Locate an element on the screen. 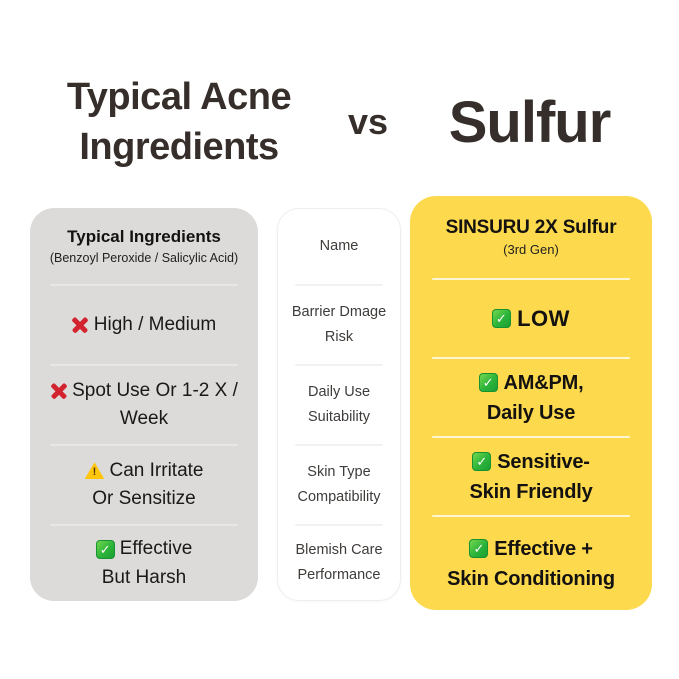 The image size is (679, 679). row-text: Can Irritate is located at coordinates (156, 470).